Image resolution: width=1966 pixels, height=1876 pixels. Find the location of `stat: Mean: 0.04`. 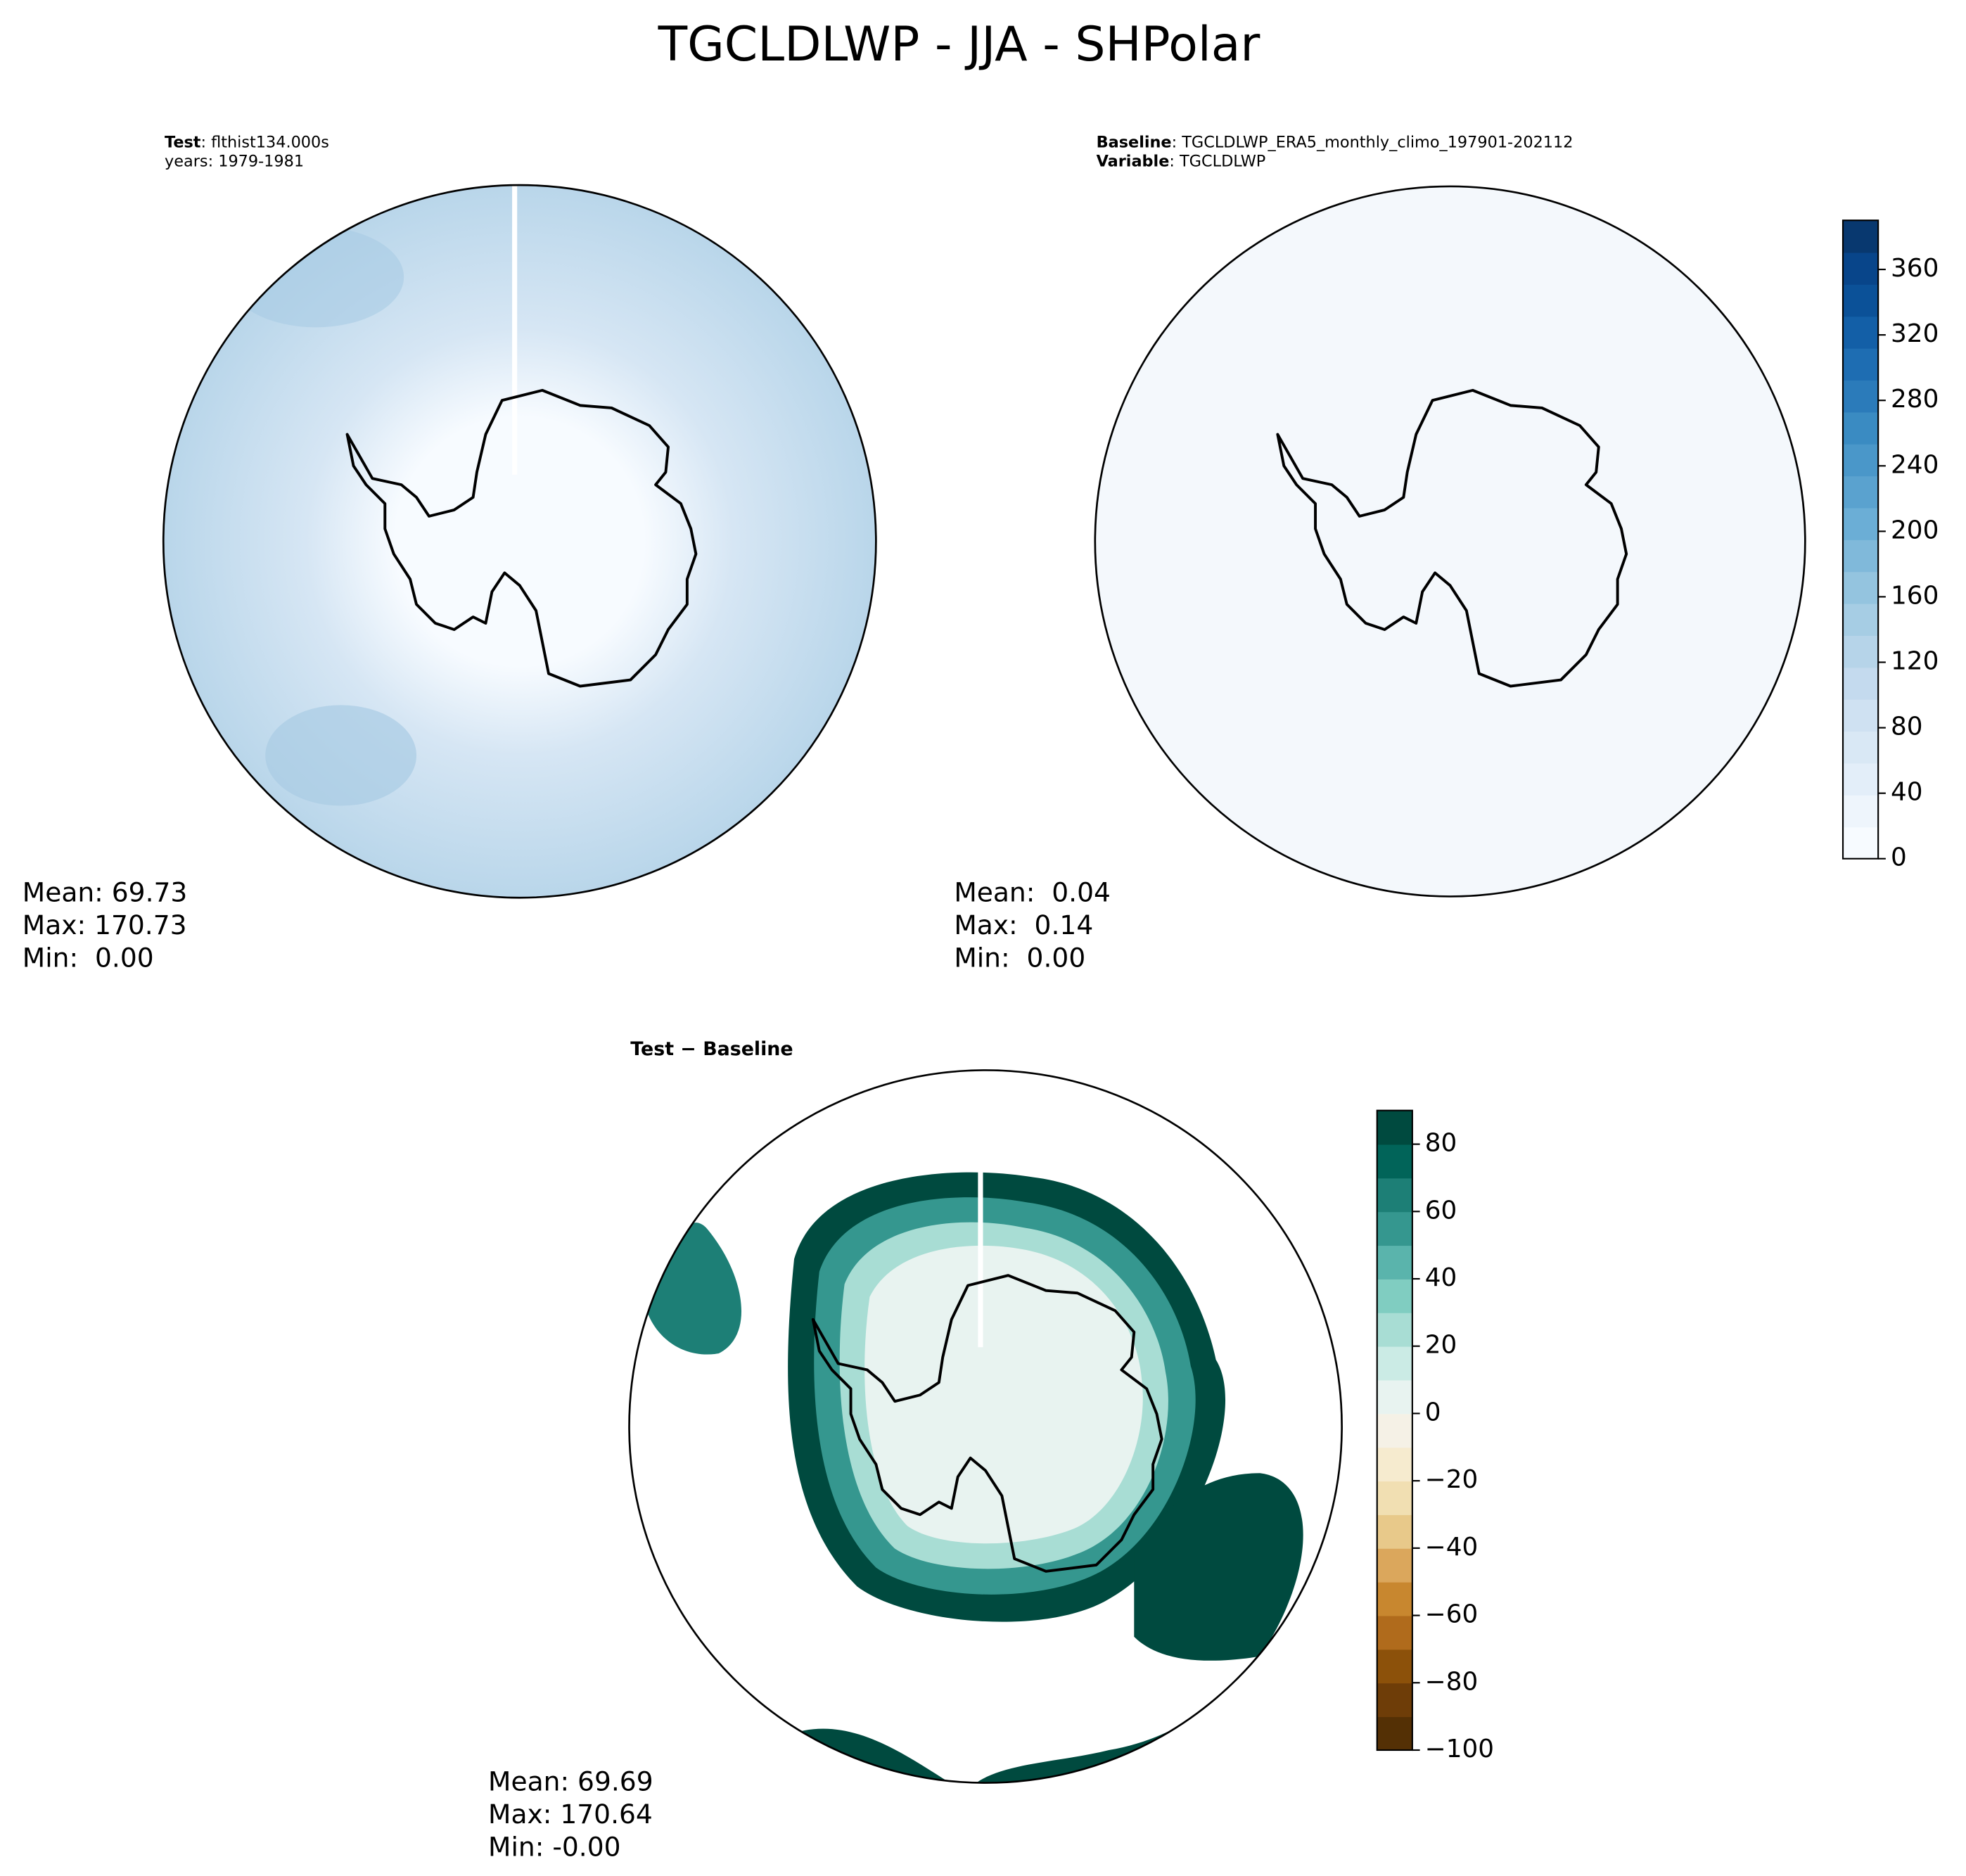

stat: Mean: 0.04 is located at coordinates (1032, 892).